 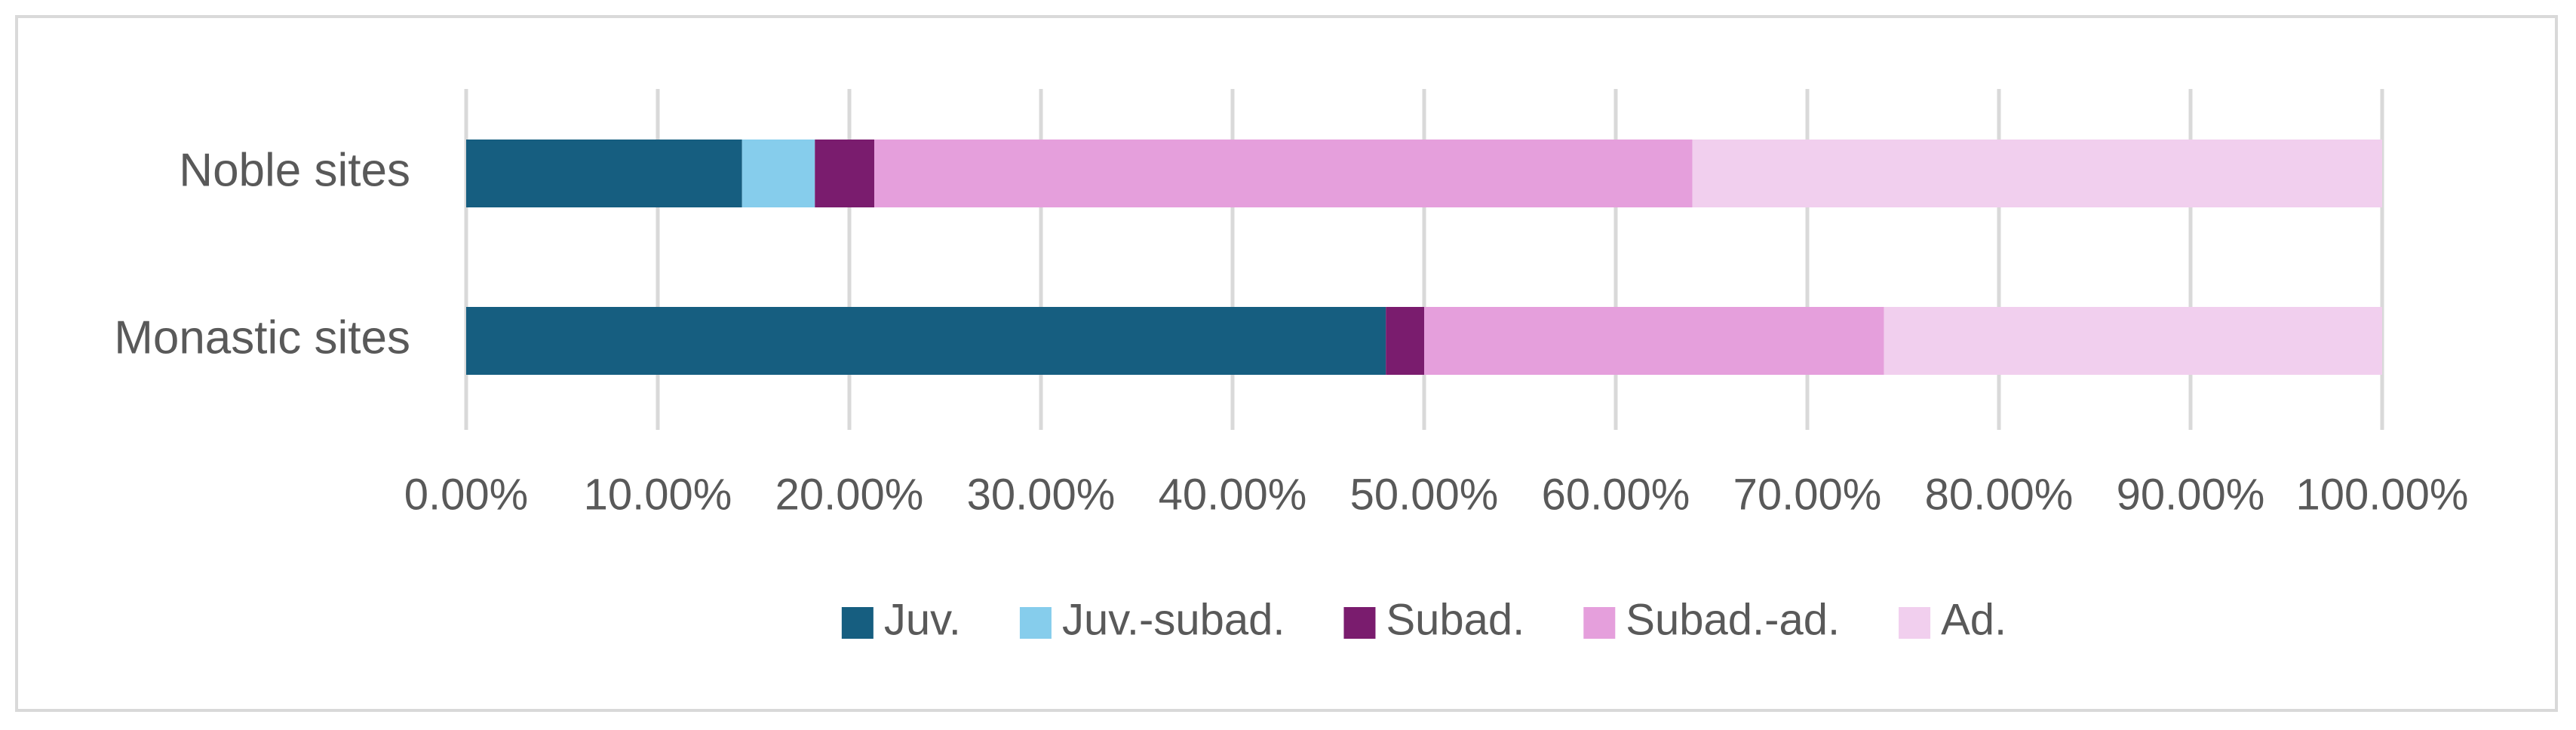 I want to click on legend-item: Ad., so click(x=1952, y=619).